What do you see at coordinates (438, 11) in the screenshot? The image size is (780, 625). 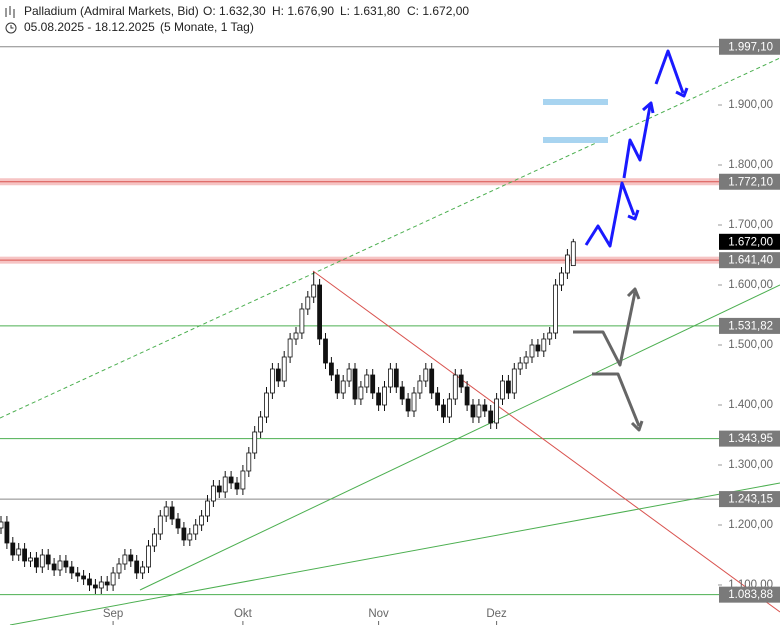 I see `ohlc-close: C: 1.672,00` at bounding box center [438, 11].